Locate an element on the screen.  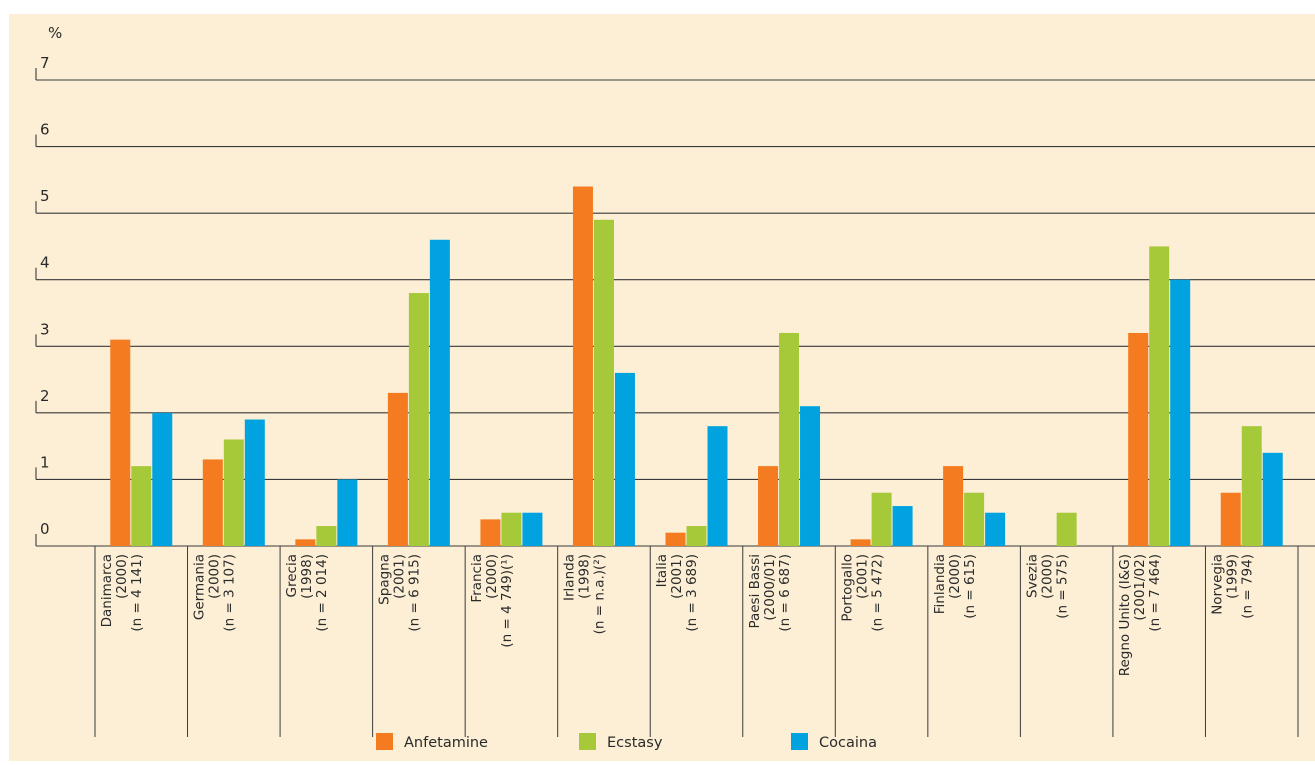
category-label: Grecia (1998) (n = 2 014) is located at coordinates (307, 593).